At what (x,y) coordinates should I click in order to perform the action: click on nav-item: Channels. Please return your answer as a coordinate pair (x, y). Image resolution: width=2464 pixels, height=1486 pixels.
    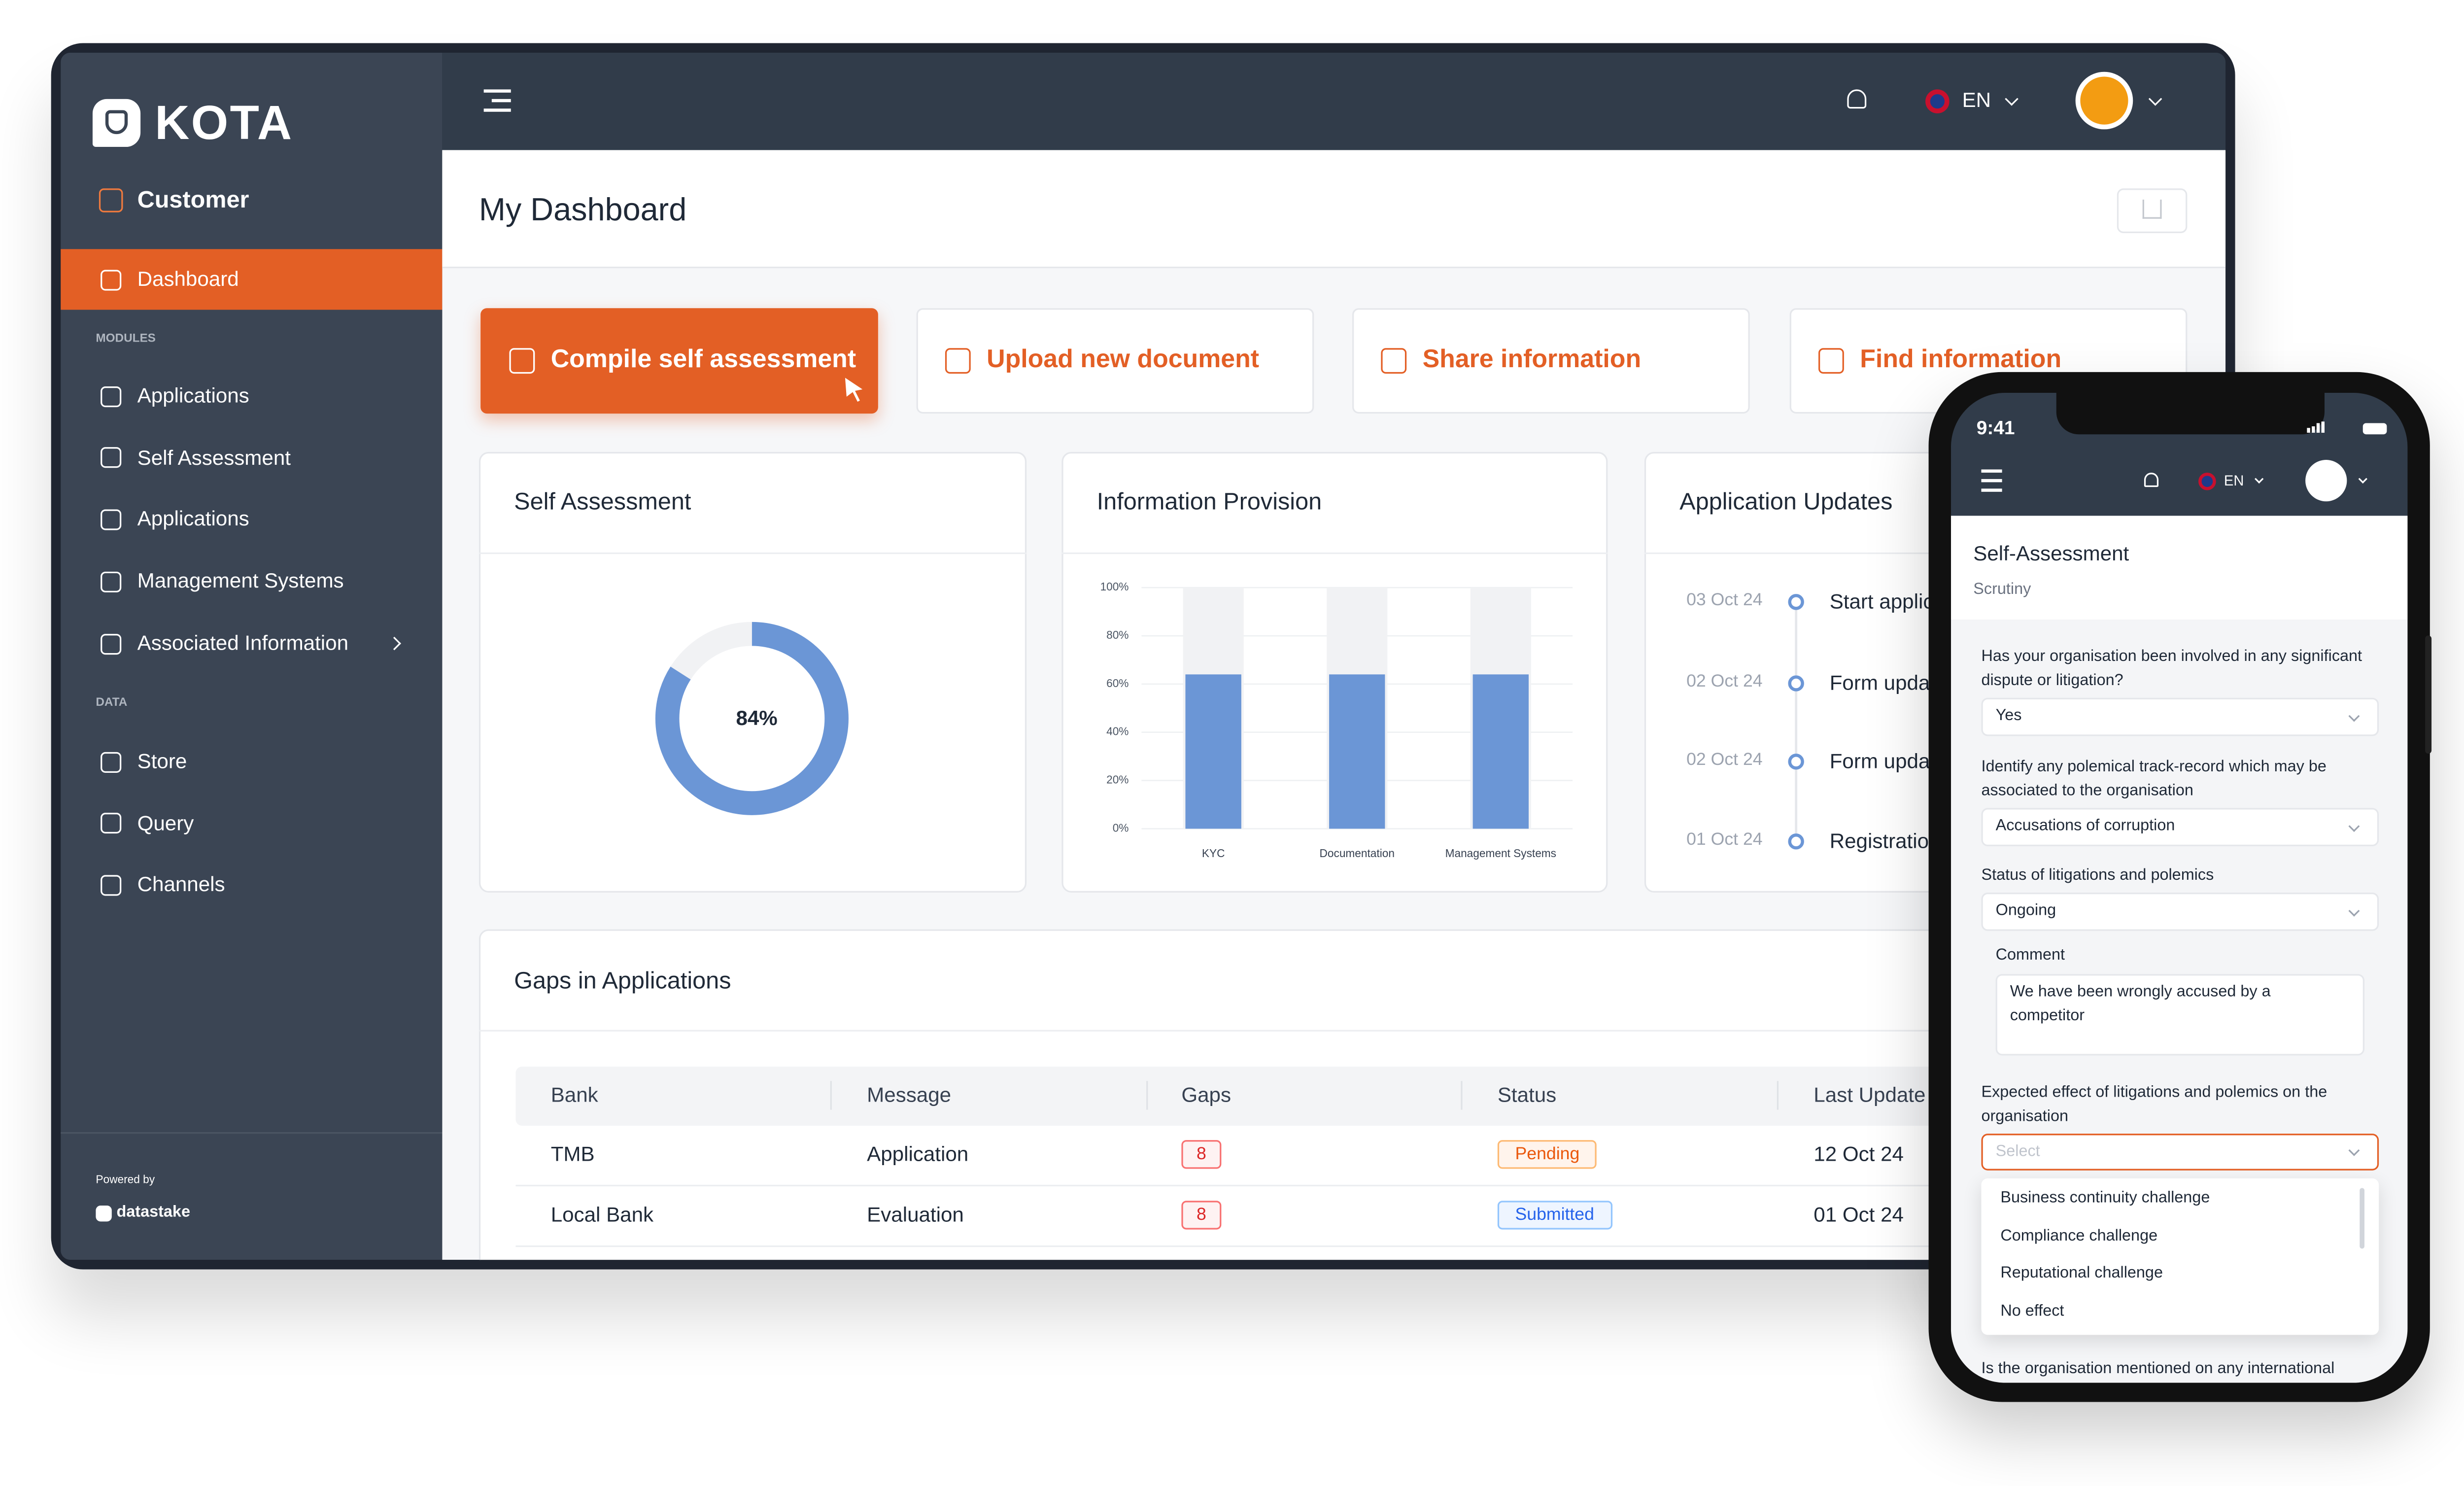
    Looking at the image, I should click on (181, 884).